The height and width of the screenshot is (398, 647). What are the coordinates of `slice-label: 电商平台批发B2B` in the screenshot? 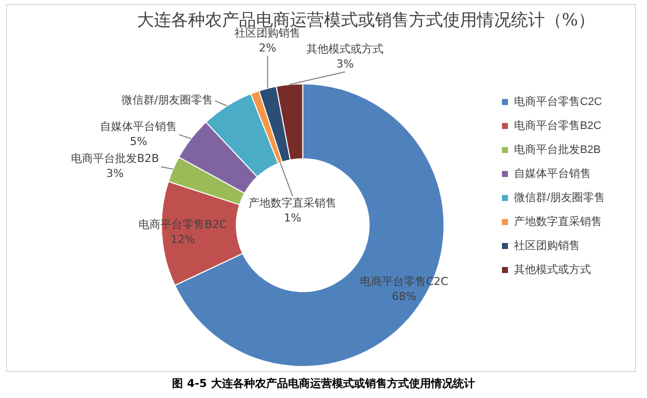 It's located at (115, 159).